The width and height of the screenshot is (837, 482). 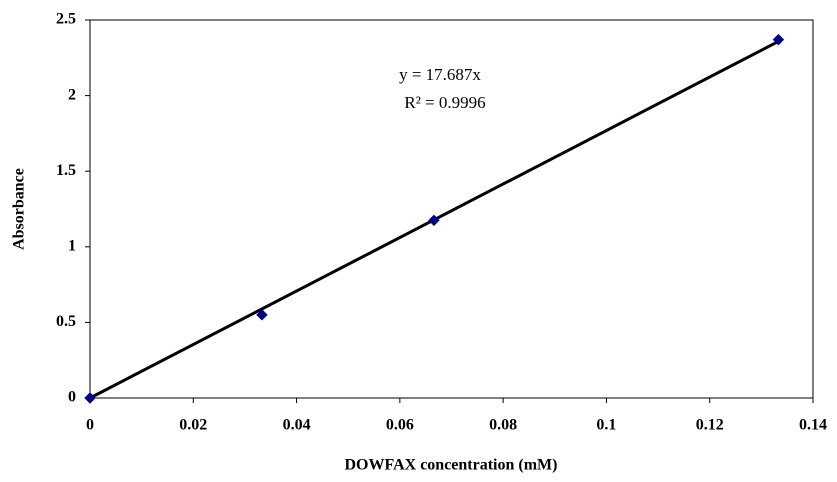 What do you see at coordinates (66, 19) in the screenshot?
I see `y-tick-label: 2.5` at bounding box center [66, 19].